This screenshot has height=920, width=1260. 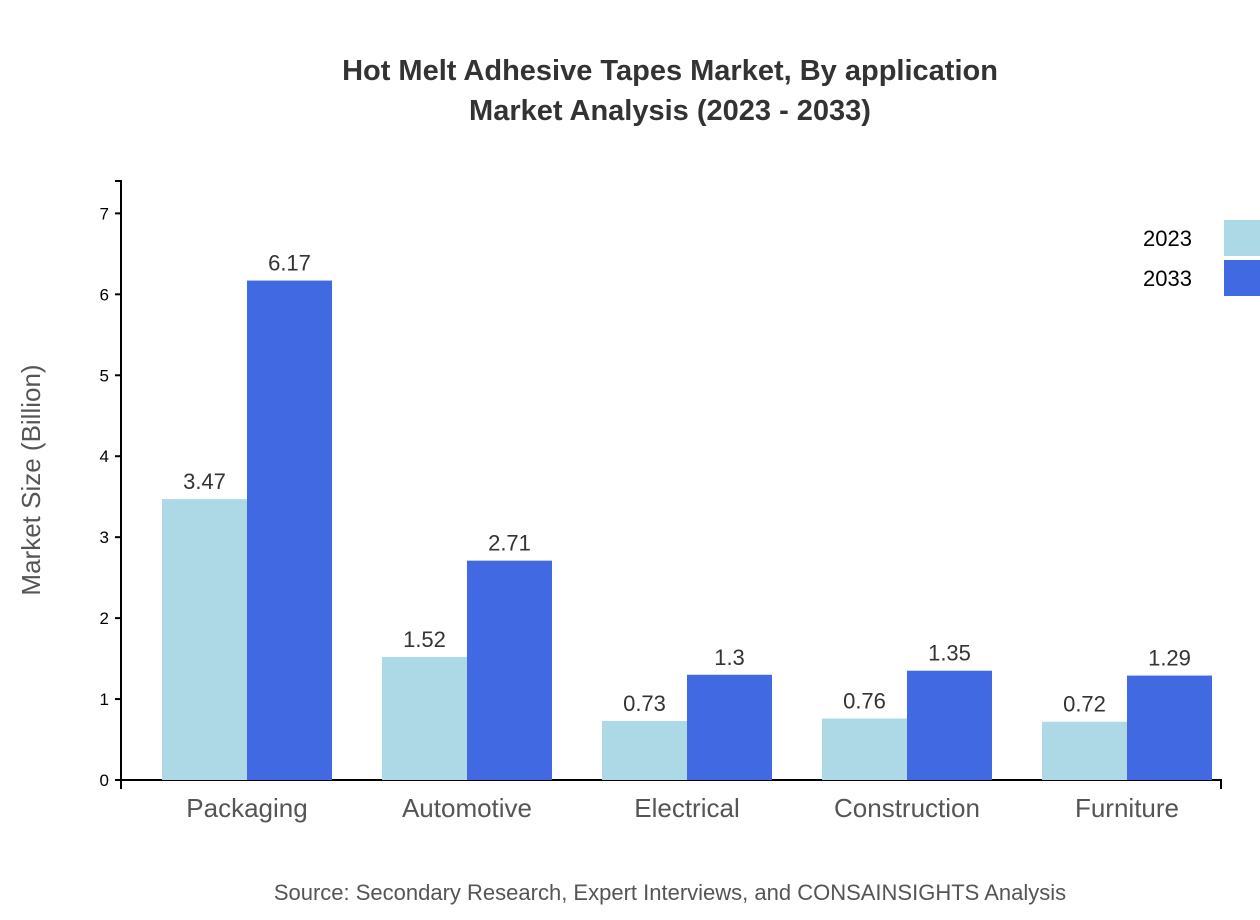 I want to click on y-tick-label: 5, so click(x=104, y=375).